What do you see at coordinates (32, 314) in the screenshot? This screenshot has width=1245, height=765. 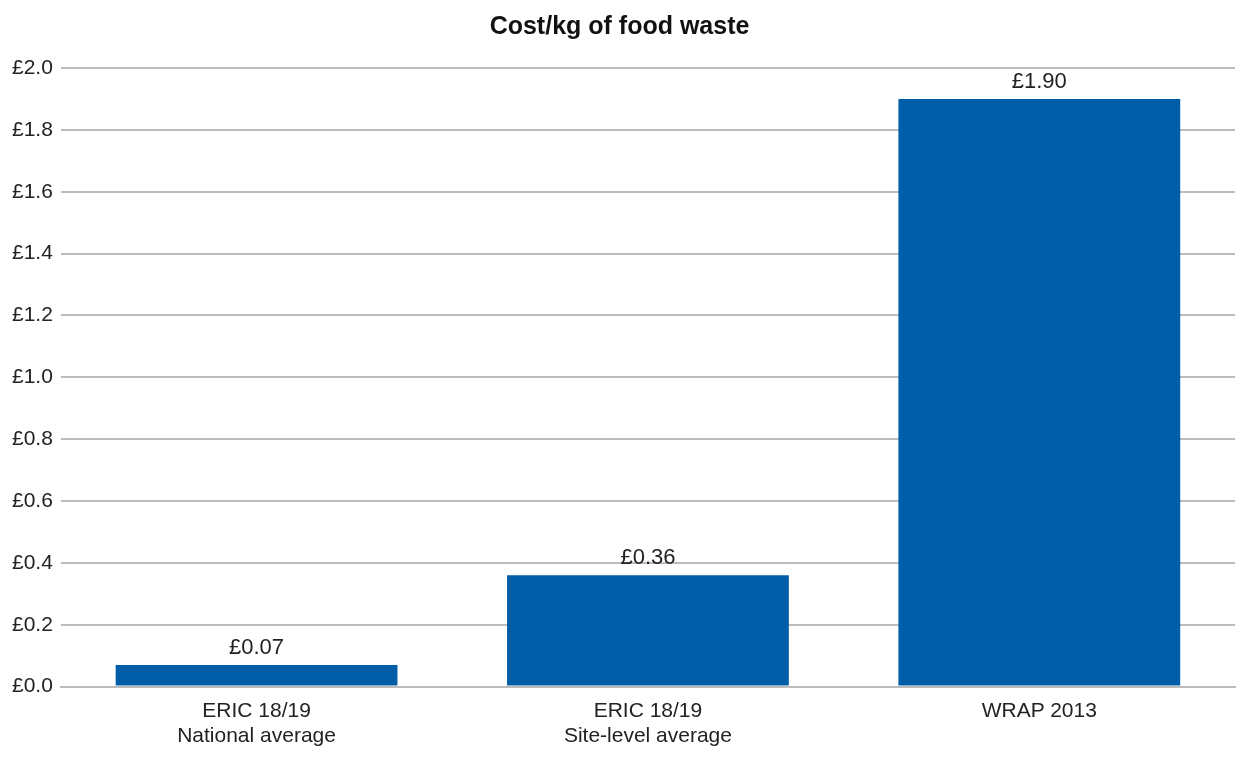 I see `y-tick-label: £1.2` at bounding box center [32, 314].